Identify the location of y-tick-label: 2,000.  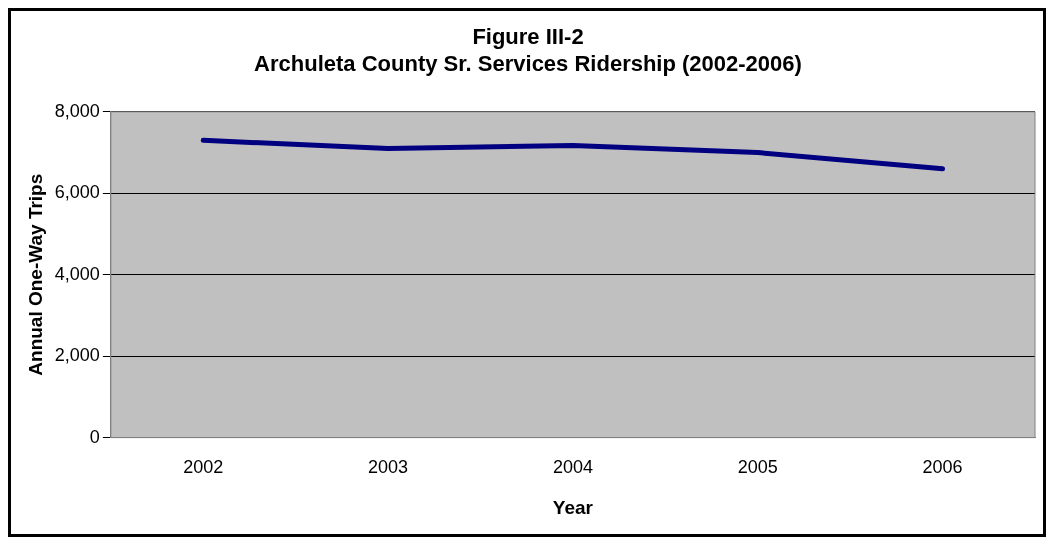
(77, 355).